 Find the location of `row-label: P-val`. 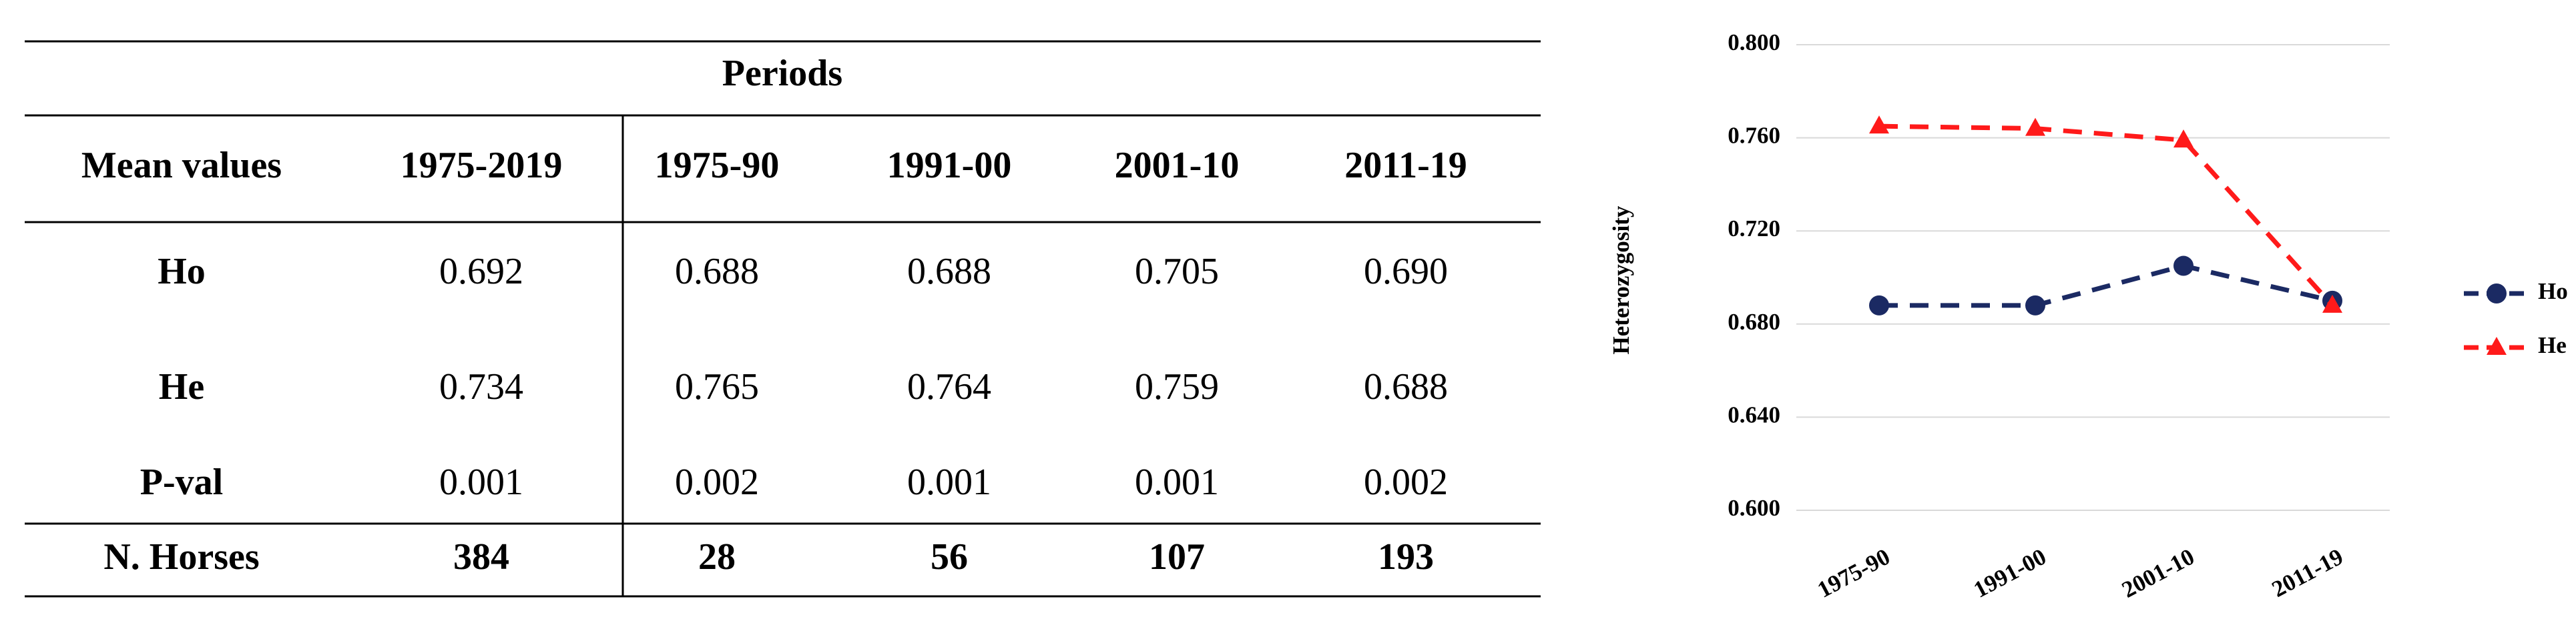

row-label: P-val is located at coordinates (181, 482).